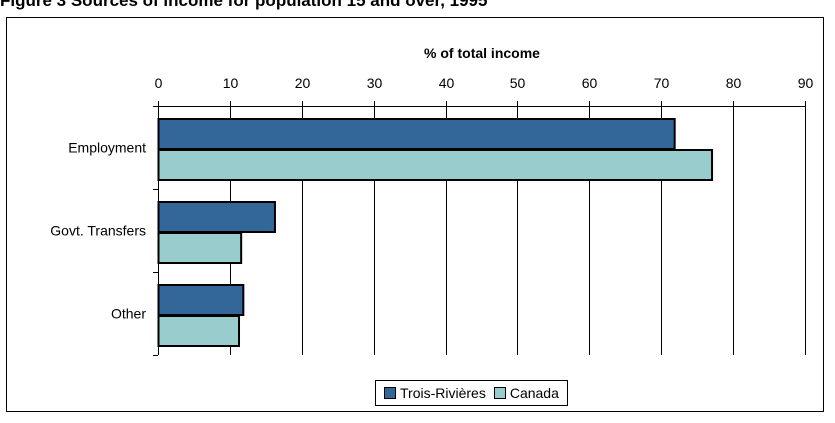 The height and width of the screenshot is (423, 835). I want to click on legend-item: Trois-Rivières, so click(435, 393).